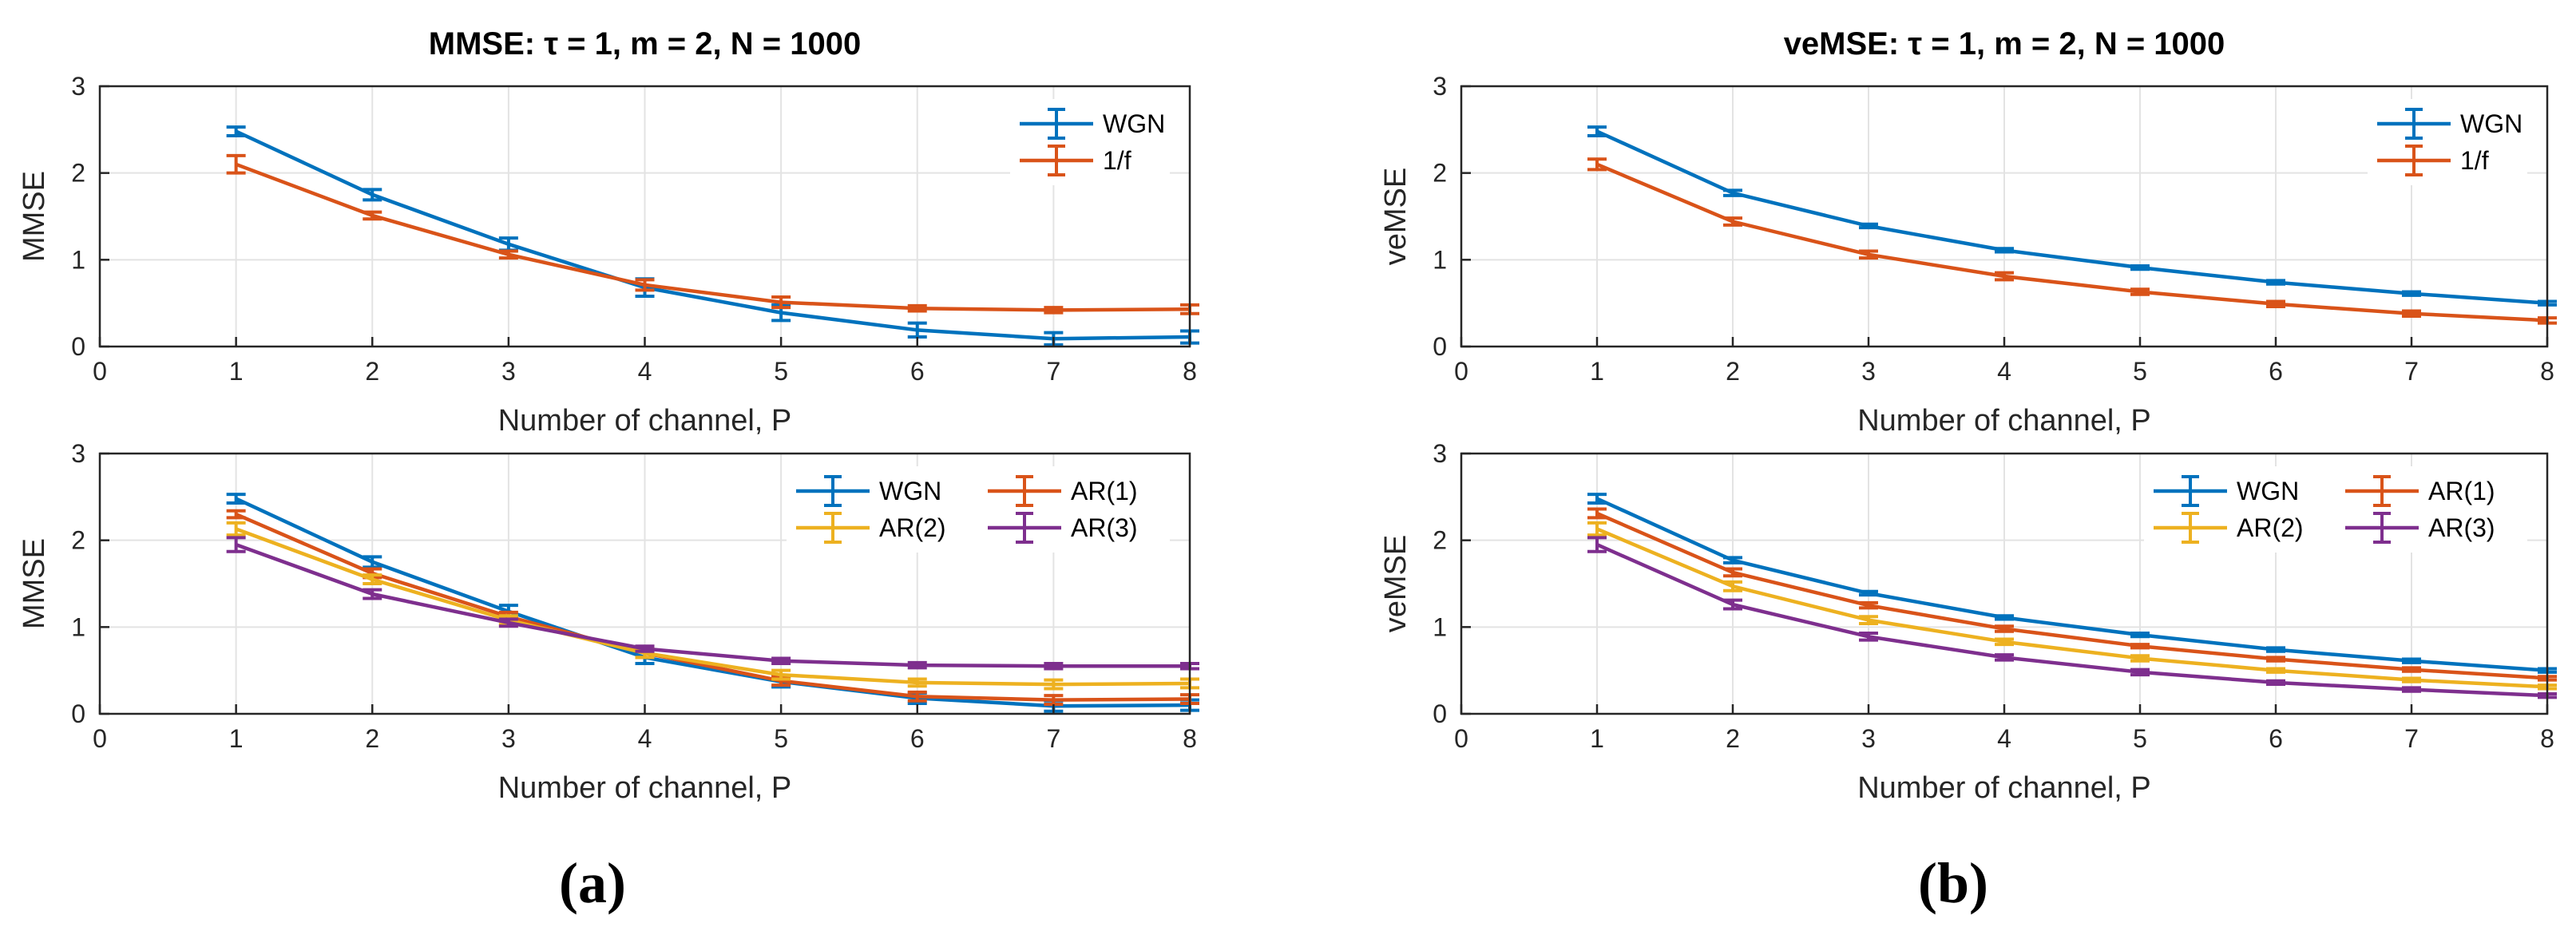 The height and width of the screenshot is (927, 2576). I want to click on x-axis-label: Number of channel, P, so click(2004, 421).